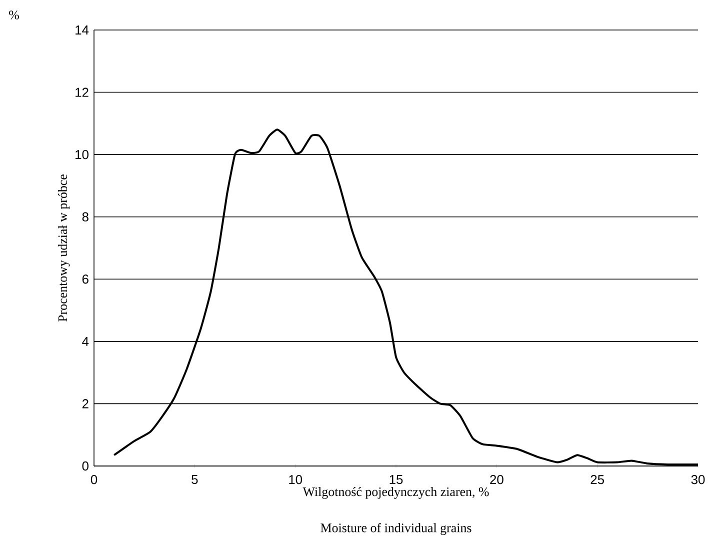 This screenshot has height=557, width=711. Describe the element at coordinates (82, 30) in the screenshot. I see `y-tick-label: 14` at that location.